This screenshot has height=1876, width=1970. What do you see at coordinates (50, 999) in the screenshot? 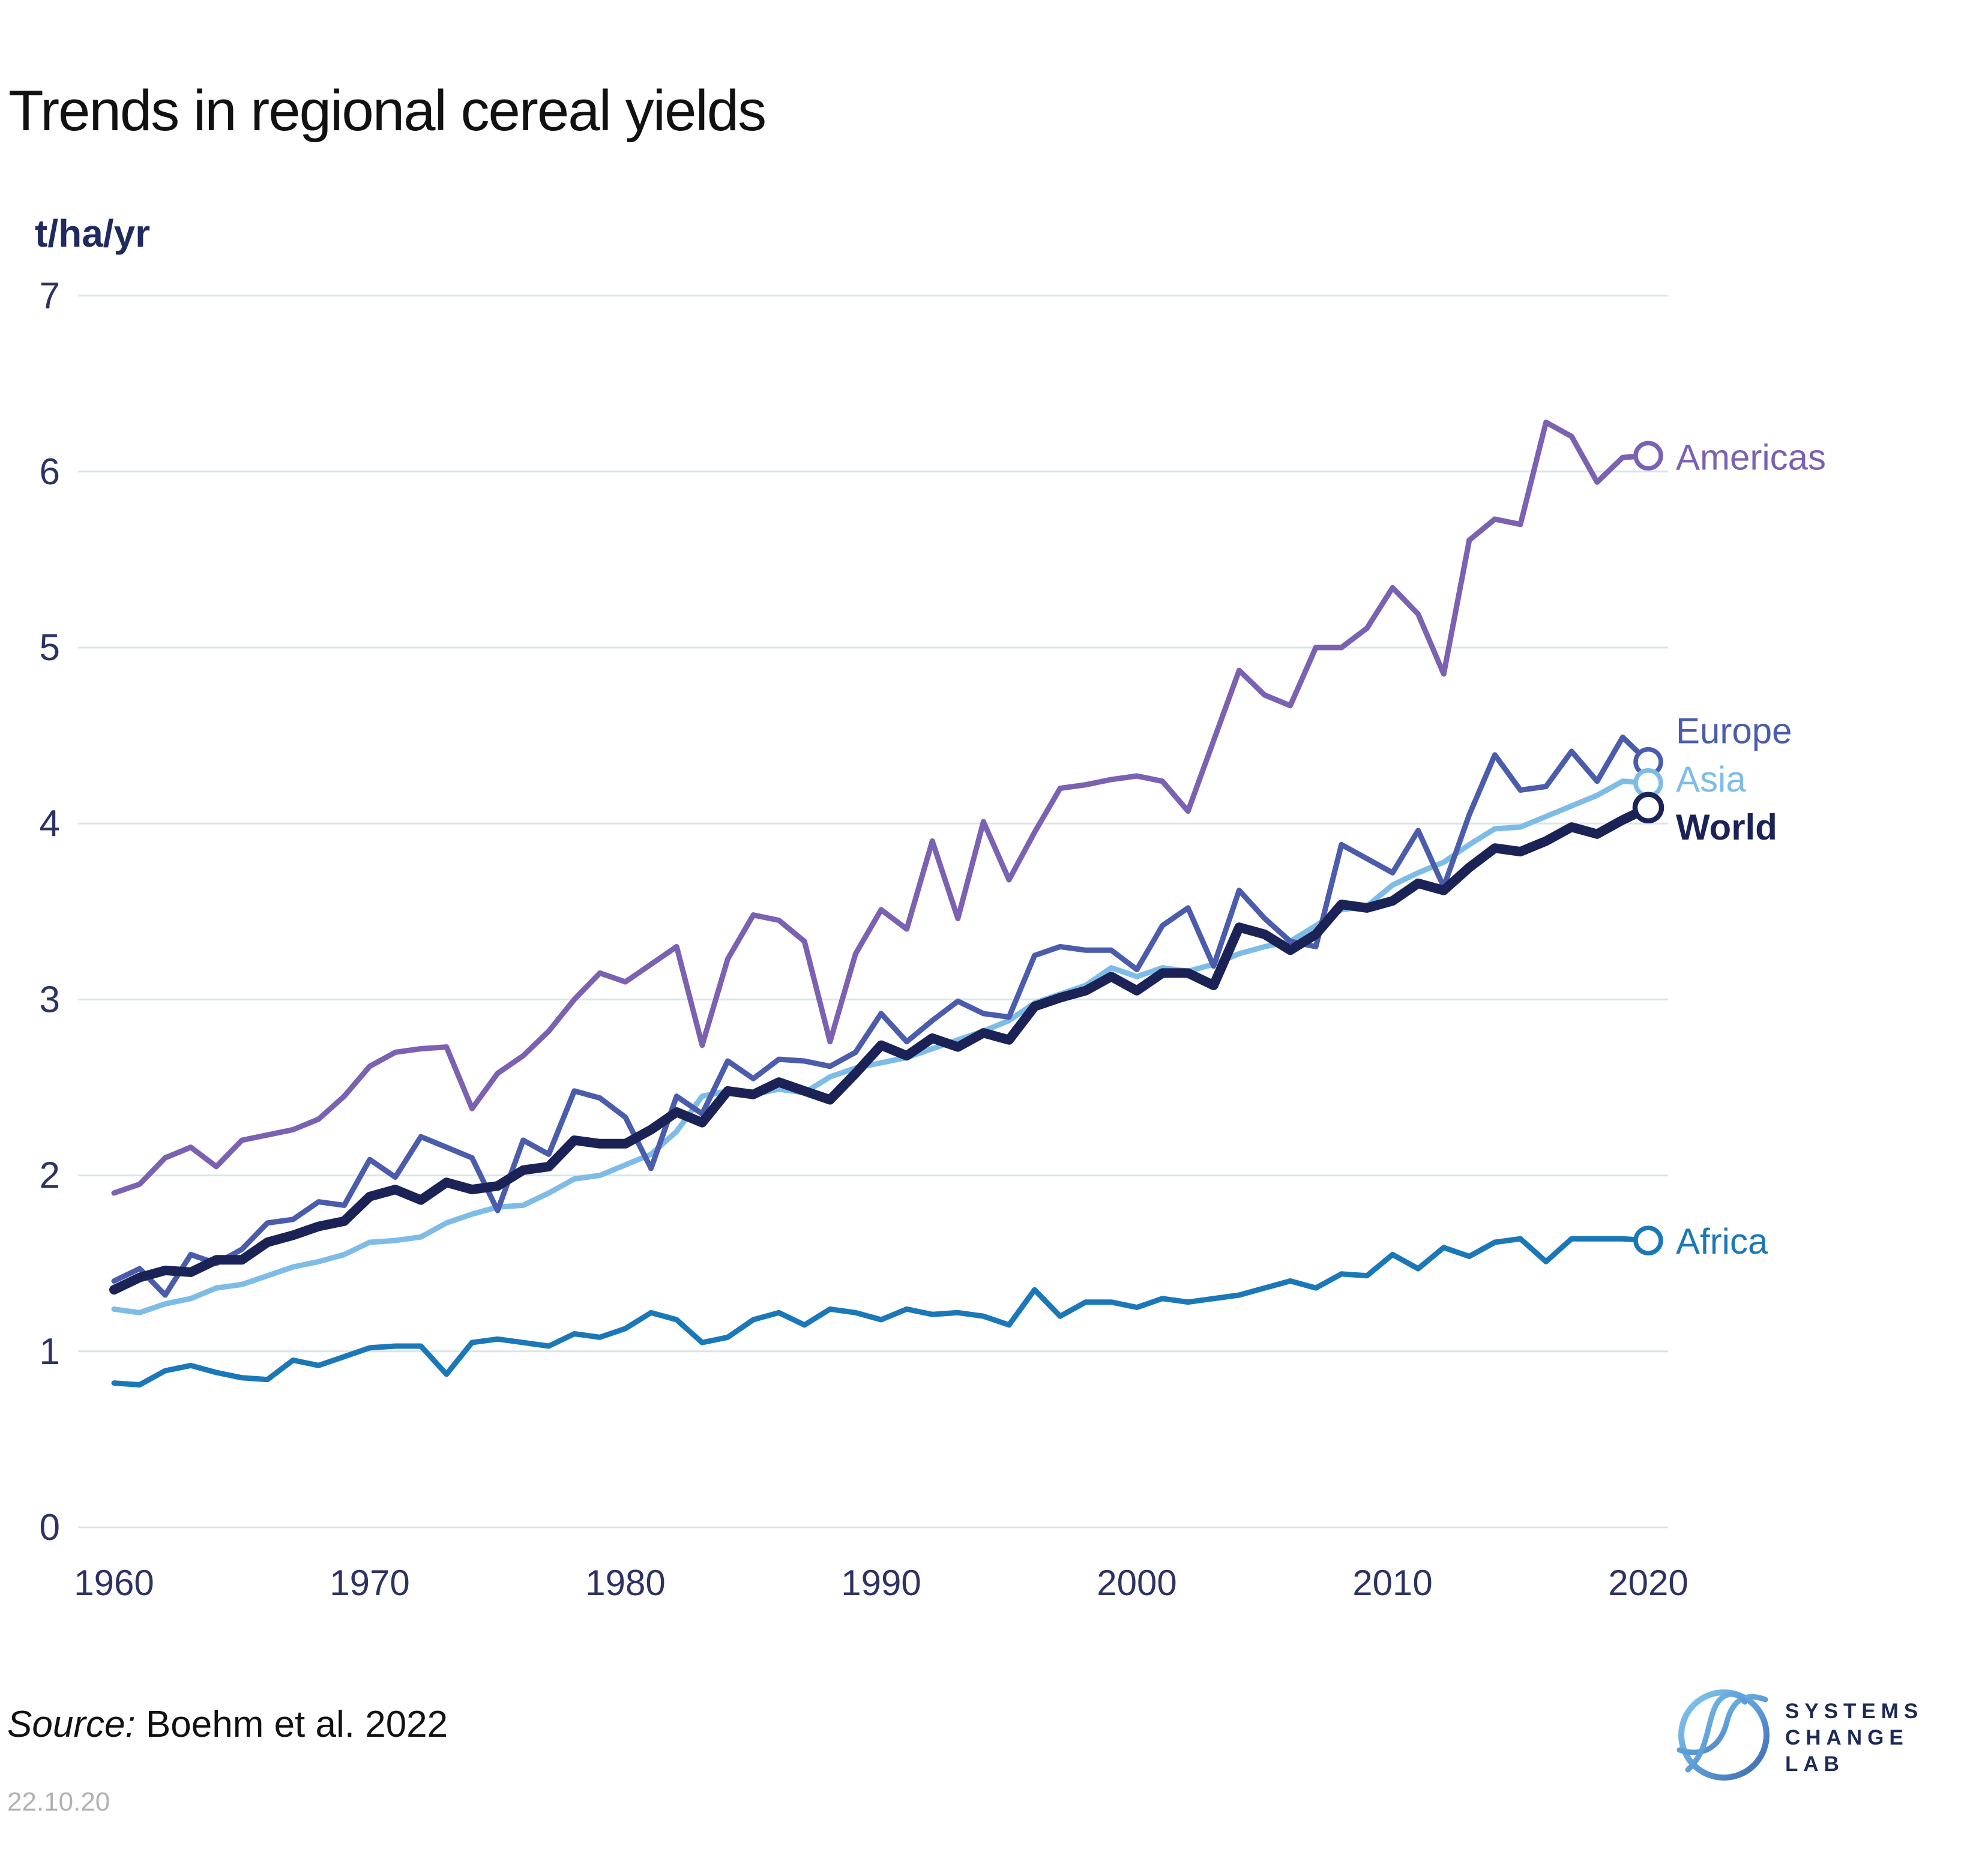
I see `y-tick-label-3: 3` at bounding box center [50, 999].